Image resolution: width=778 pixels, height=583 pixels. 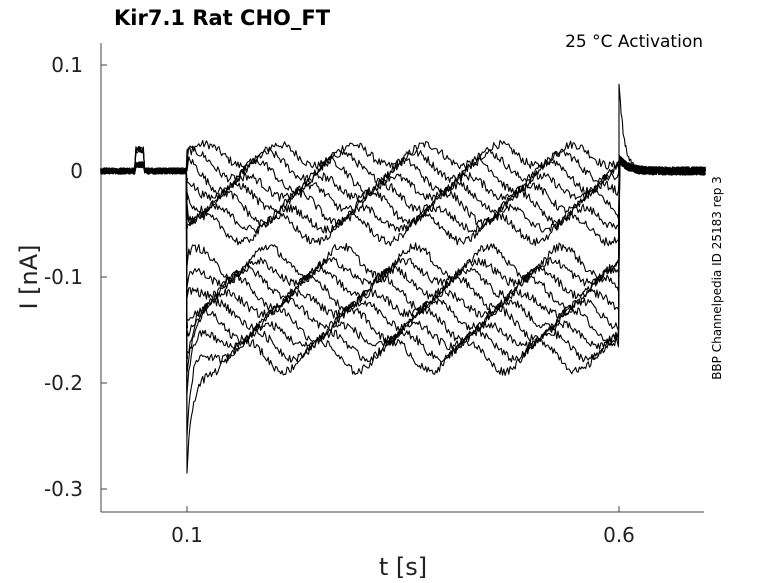 I want to click on x-tick-label: 0.1, so click(x=187, y=535).